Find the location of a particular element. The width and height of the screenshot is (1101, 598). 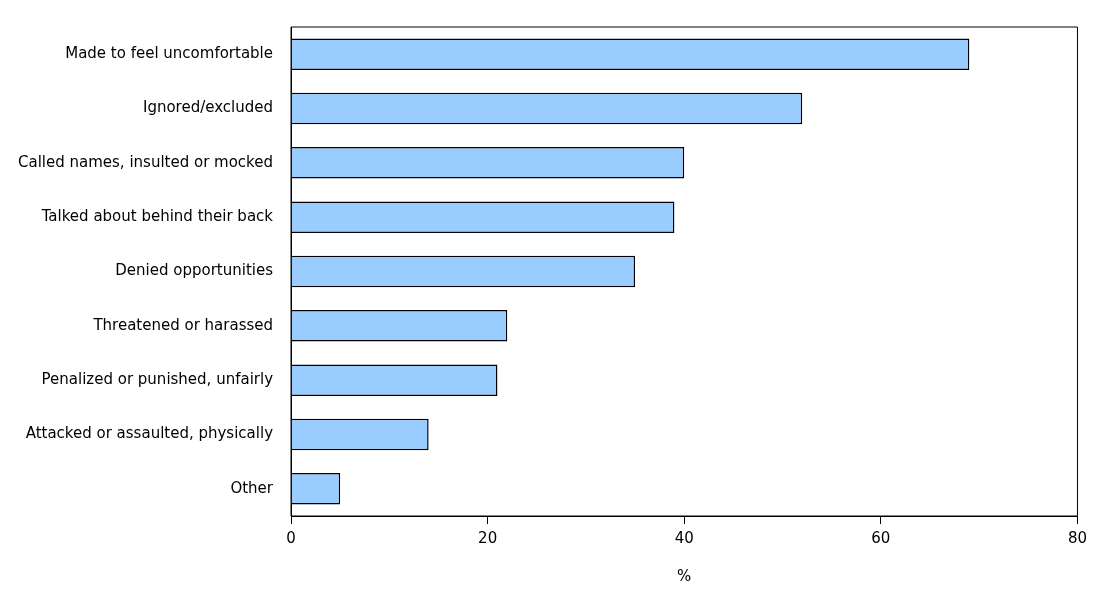

x-tick-label: 80 is located at coordinates (1077, 537).